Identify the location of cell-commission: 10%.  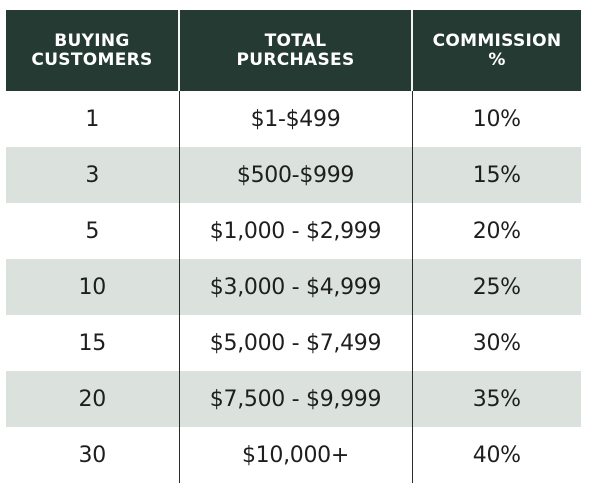
(496, 119).